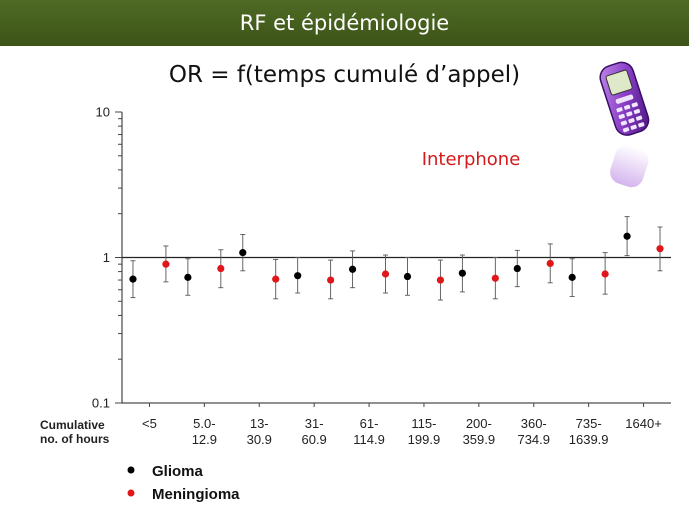 The height and width of the screenshot is (517, 689). What do you see at coordinates (589, 431) in the screenshot?
I see `x-tick-label: 735-1639.9` at bounding box center [589, 431].